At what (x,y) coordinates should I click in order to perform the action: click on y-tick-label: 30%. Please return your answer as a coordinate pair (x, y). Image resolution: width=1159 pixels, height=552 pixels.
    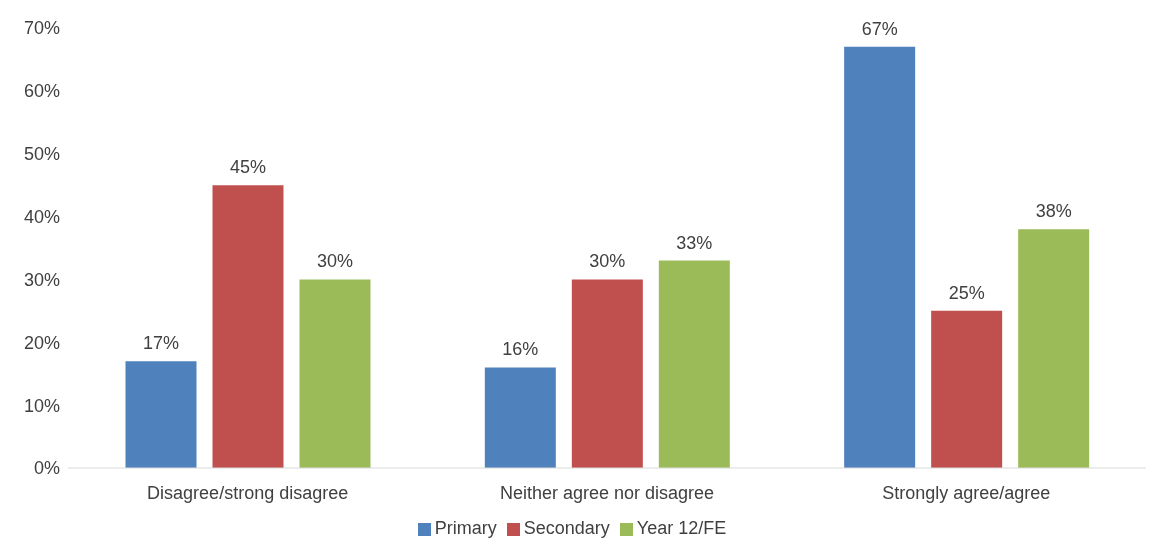
    Looking at the image, I should click on (41, 279).